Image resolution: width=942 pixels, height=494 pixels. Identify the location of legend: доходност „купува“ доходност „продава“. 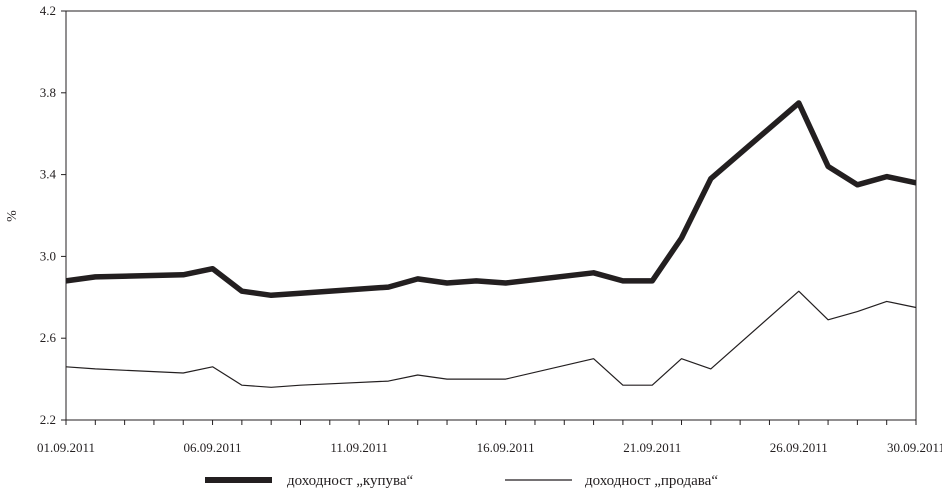
(461, 481).